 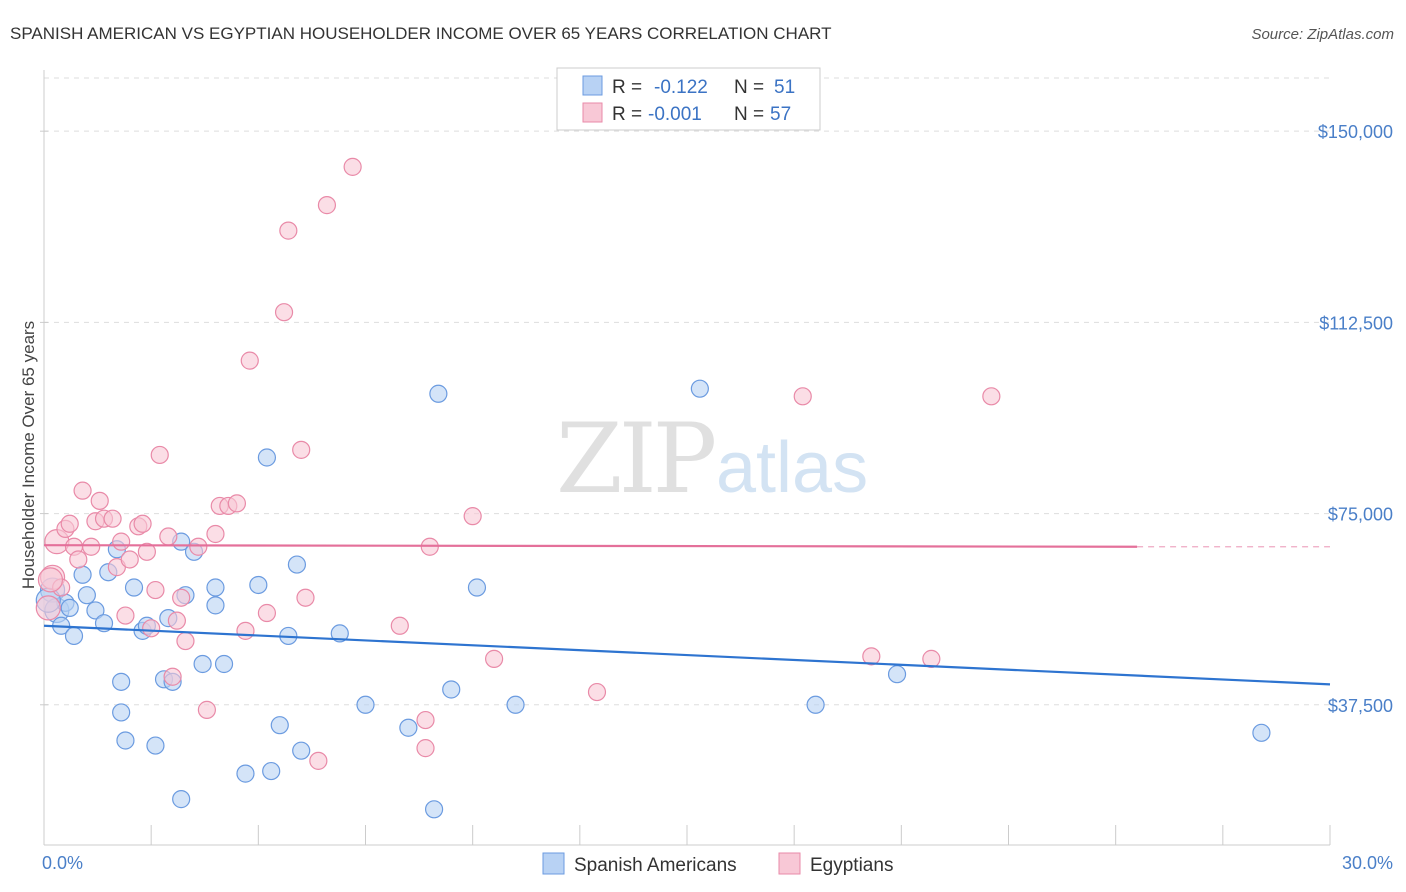 I want to click on y-tick-label-2: $112,500, so click(x=1356, y=323).